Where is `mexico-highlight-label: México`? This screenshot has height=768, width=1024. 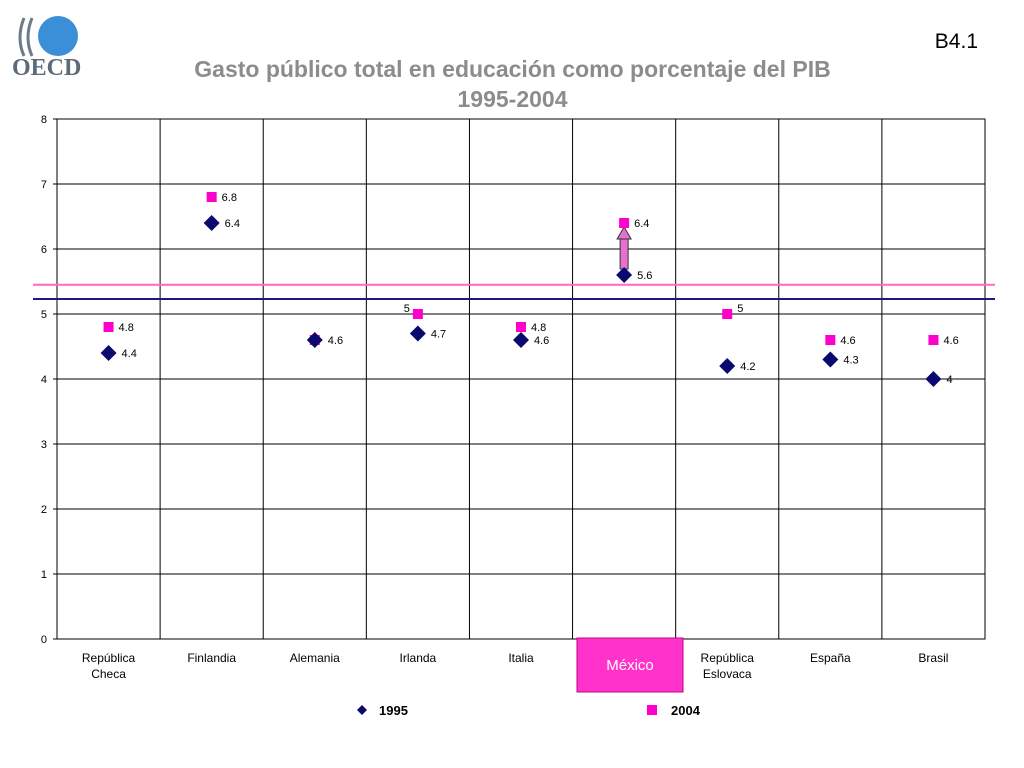 mexico-highlight-label: México is located at coordinates (630, 665).